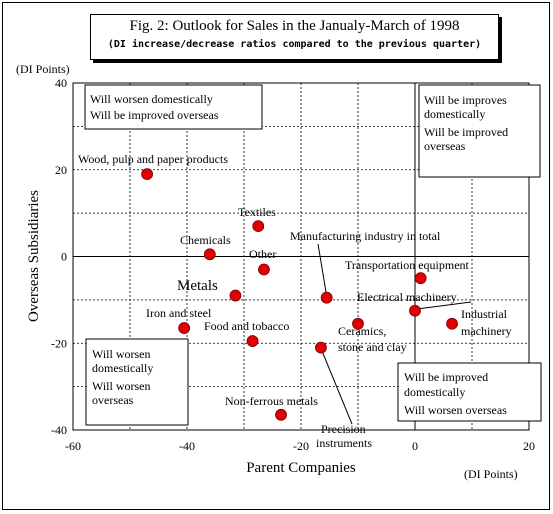 The image size is (553, 514). Describe the element at coordinates (179, 313) in the screenshot. I see `point-label: Iron and steel` at that location.